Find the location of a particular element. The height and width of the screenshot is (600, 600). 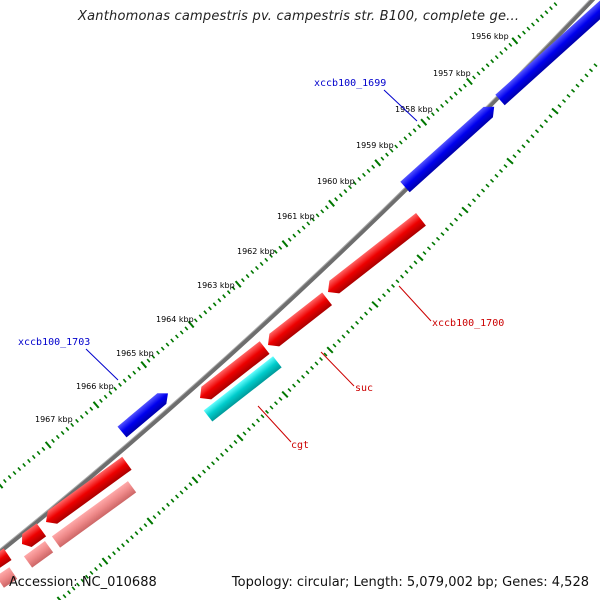

kbp-label: 1960 kbp is located at coordinates (336, 181).